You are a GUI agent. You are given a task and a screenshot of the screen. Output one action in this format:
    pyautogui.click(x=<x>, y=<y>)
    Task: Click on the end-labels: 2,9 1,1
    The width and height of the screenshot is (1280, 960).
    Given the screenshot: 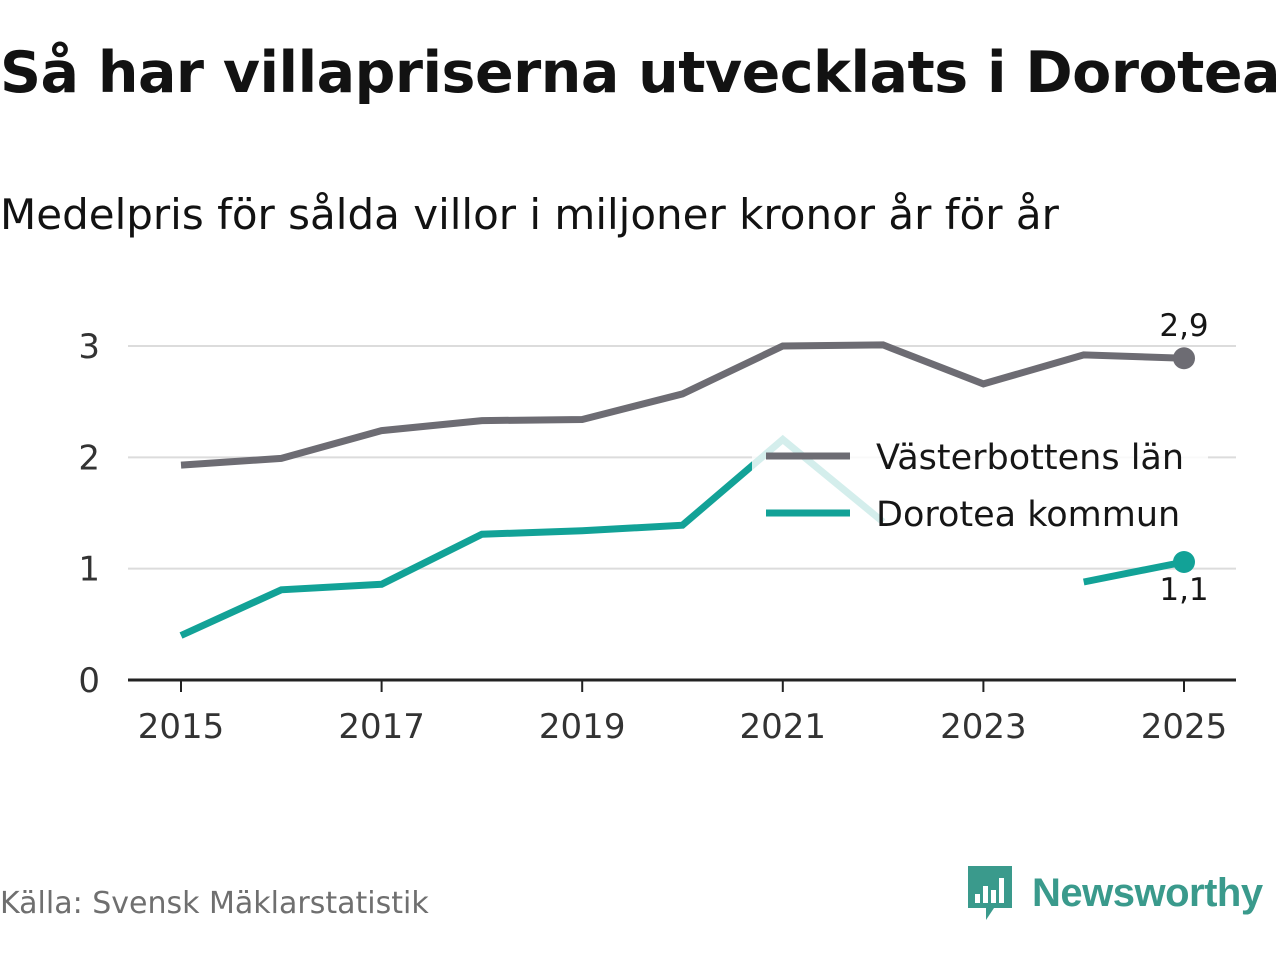 What is the action you would take?
    pyautogui.click(x=1183, y=458)
    